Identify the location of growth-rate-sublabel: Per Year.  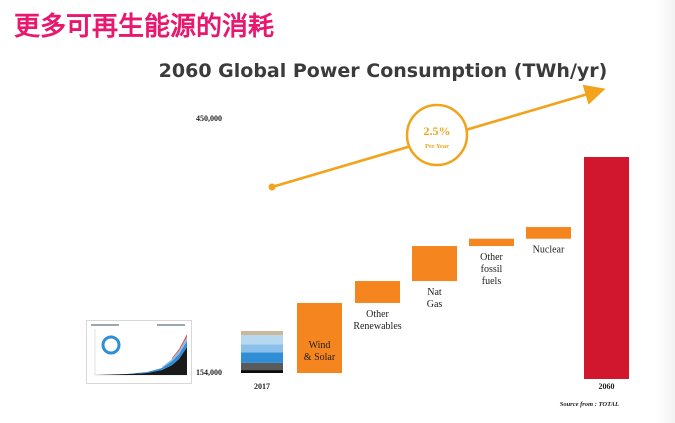
(437, 146).